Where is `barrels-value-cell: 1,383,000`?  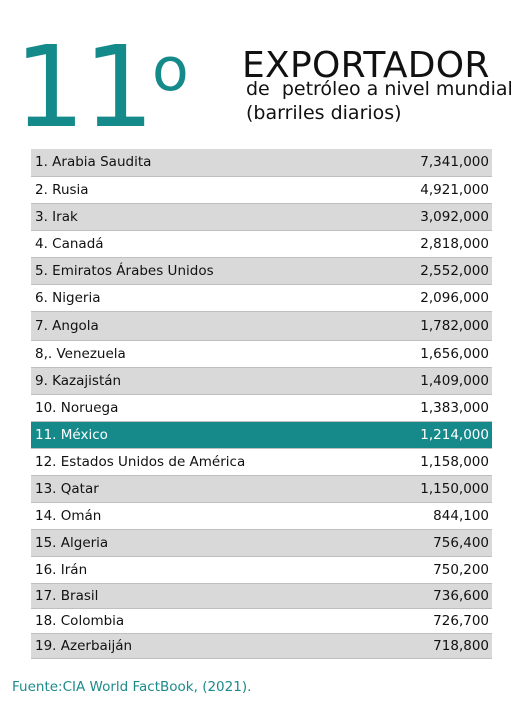 barrels-value-cell: 1,383,000 is located at coordinates (377, 408).